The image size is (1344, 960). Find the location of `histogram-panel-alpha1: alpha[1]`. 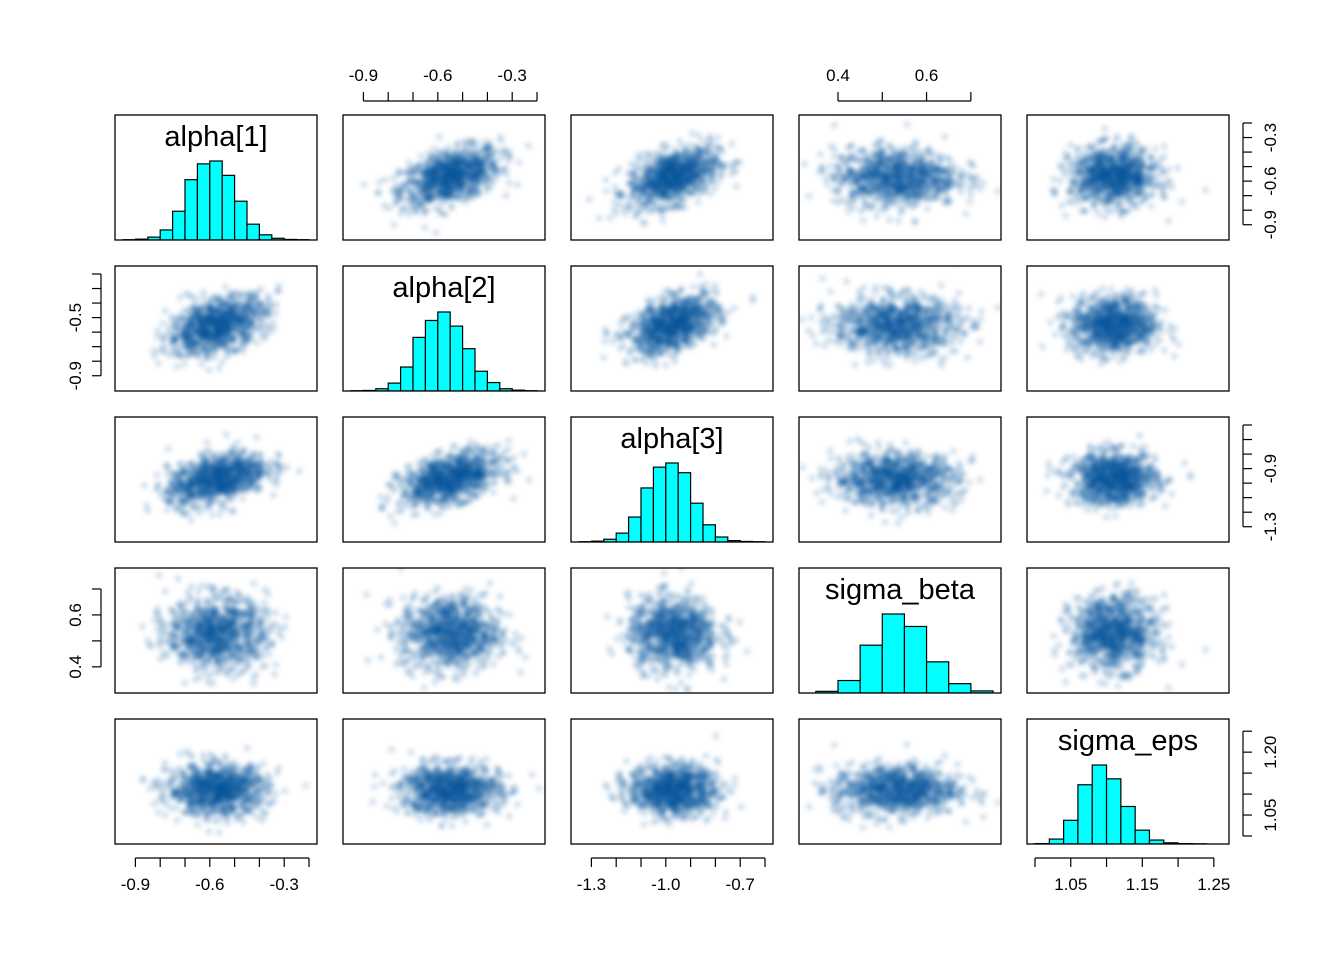

histogram-panel-alpha1: alpha[1] is located at coordinates (216, 177).